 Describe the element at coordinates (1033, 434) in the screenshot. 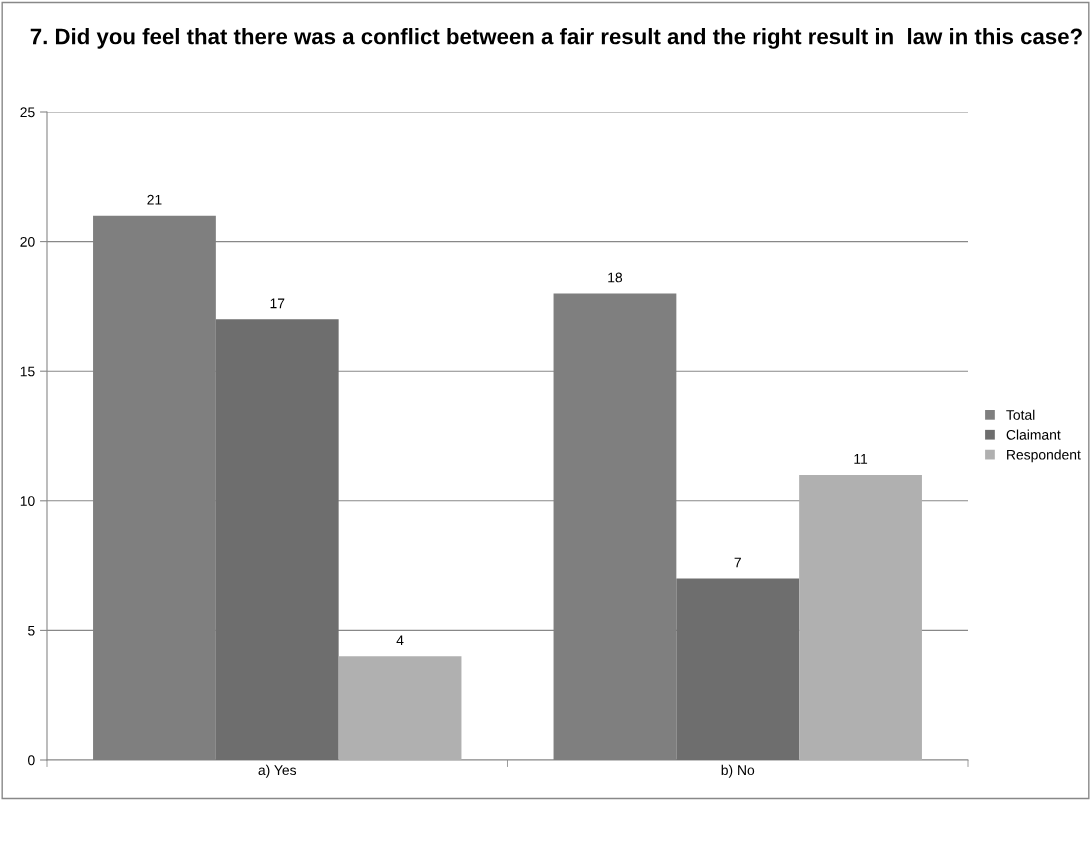

I see `legend-label: Claimant` at that location.